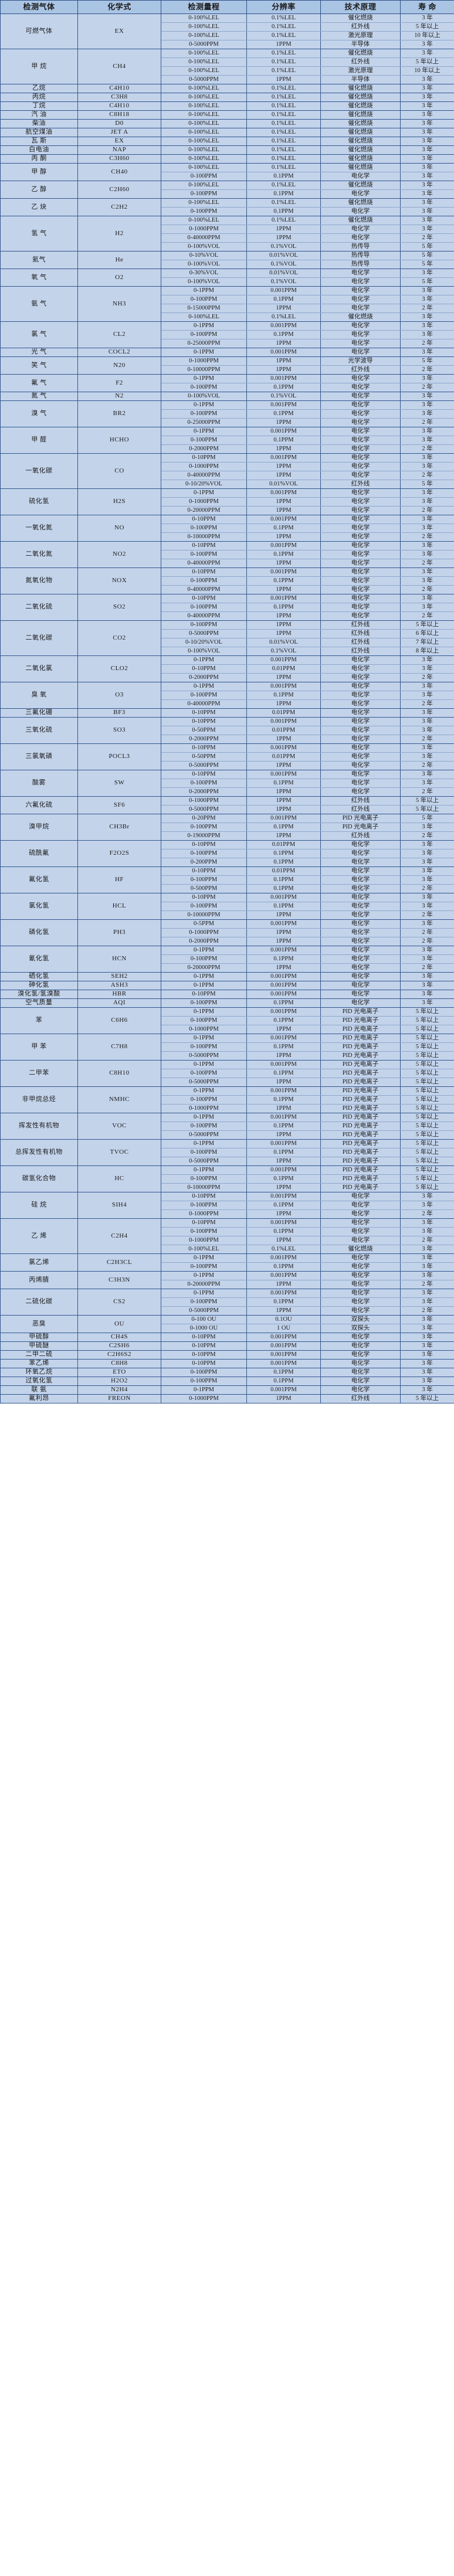  I want to click on range-cell: 0-1000PPM, so click(204, 467).